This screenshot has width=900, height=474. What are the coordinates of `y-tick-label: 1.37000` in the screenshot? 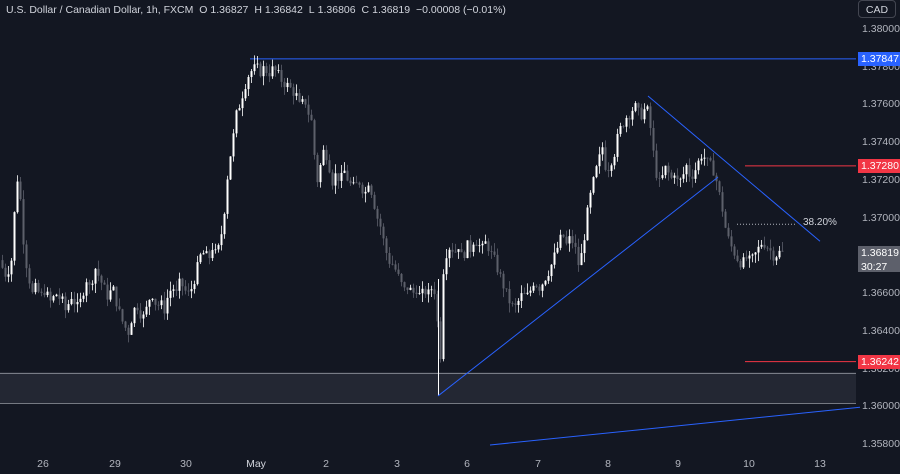 It's located at (881, 217).